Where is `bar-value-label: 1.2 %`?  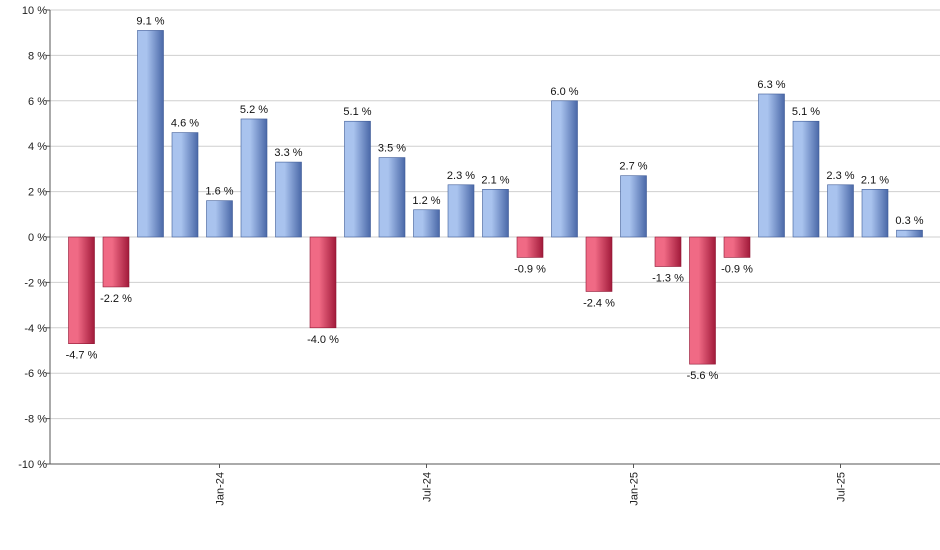 bar-value-label: 1.2 % is located at coordinates (426, 201).